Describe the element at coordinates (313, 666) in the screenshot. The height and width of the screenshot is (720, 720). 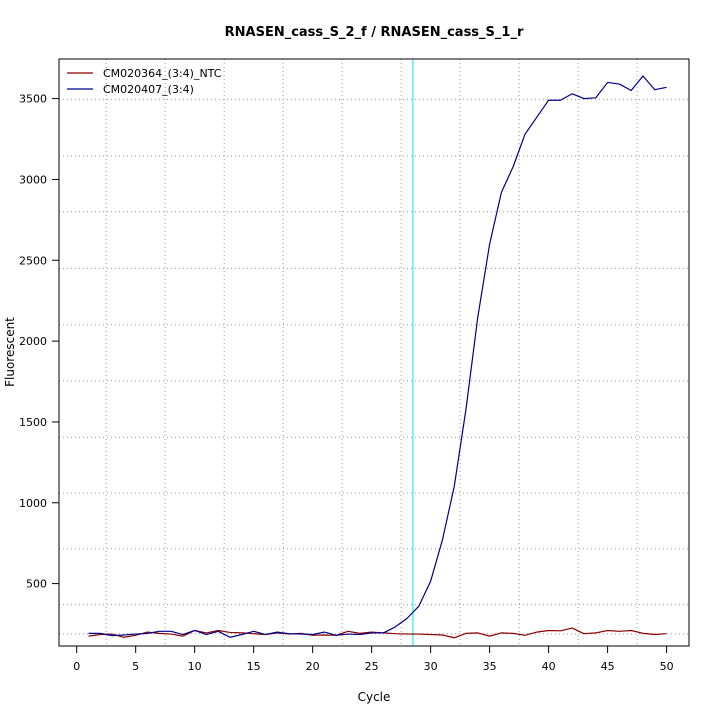
I see `x-tick-label: 20` at that location.